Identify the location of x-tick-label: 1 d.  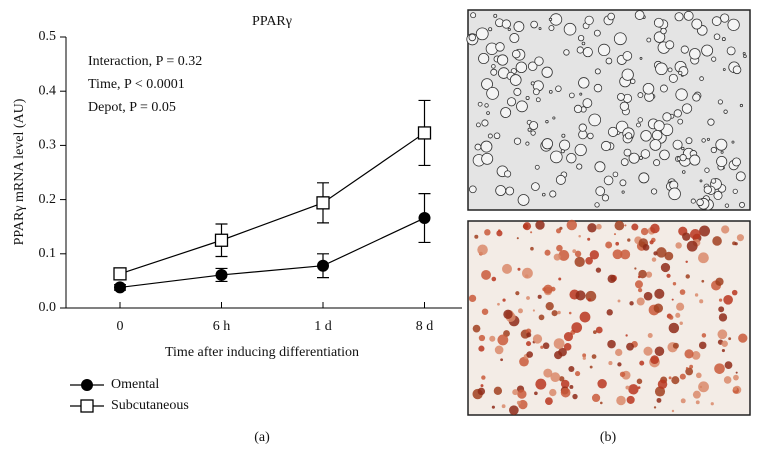
(323, 326).